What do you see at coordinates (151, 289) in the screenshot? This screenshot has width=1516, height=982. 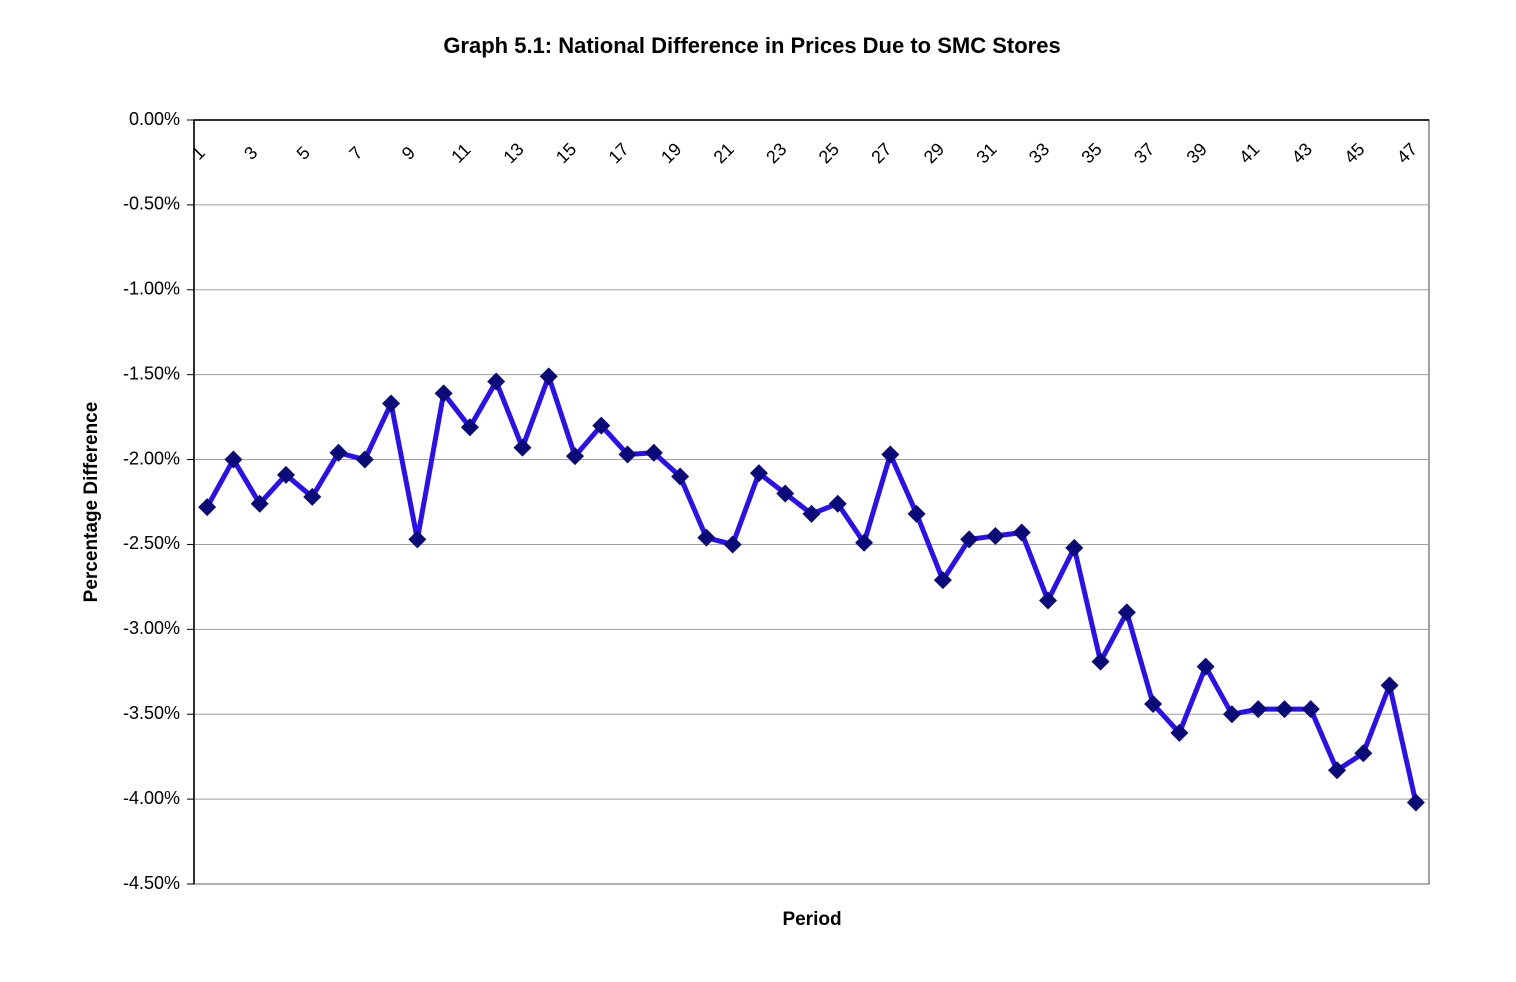 I see `y-tick-label: -1.00%` at bounding box center [151, 289].